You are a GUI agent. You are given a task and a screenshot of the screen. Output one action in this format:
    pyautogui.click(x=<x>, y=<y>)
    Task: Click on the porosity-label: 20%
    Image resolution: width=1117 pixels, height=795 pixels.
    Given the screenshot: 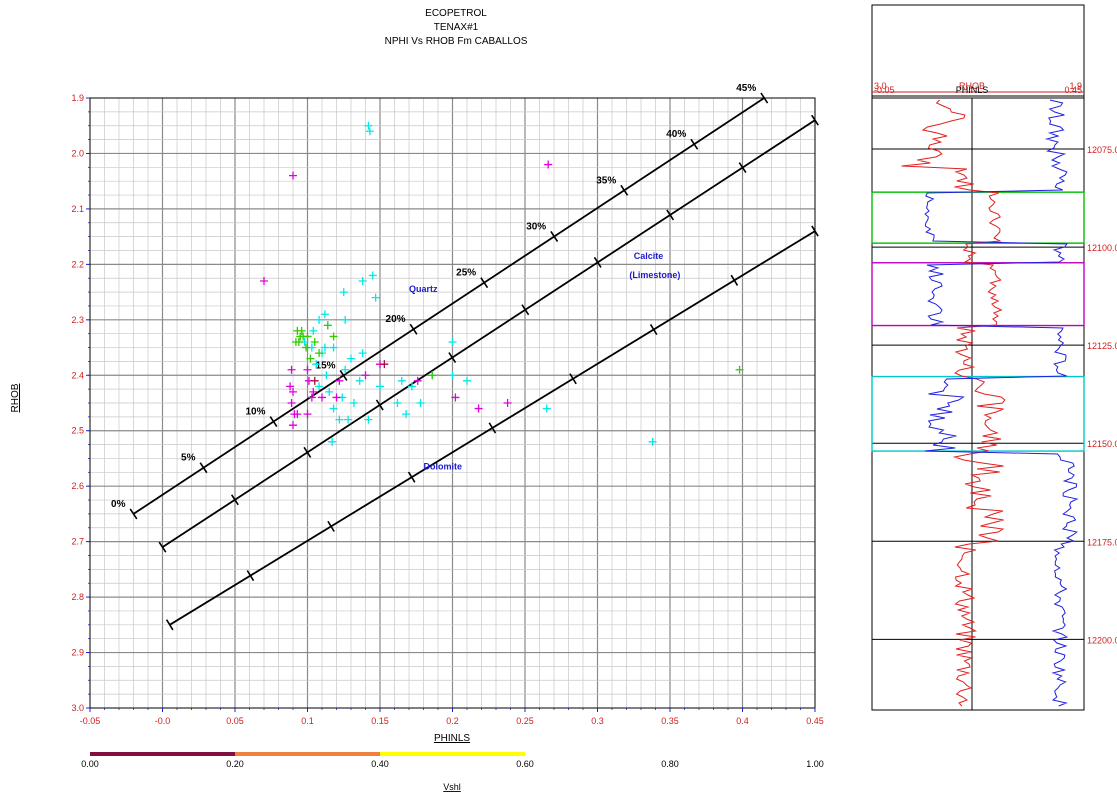 What is the action you would take?
    pyautogui.click(x=396, y=319)
    